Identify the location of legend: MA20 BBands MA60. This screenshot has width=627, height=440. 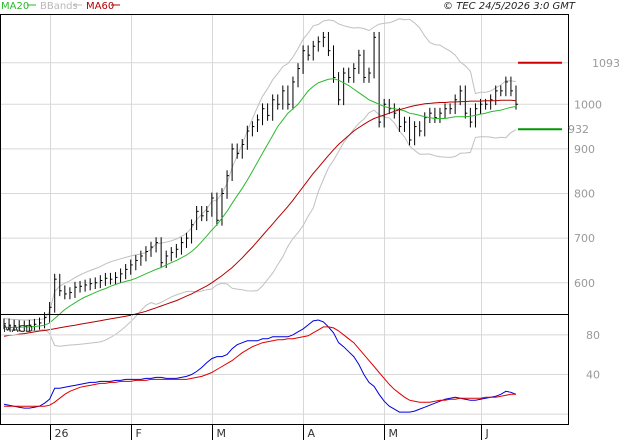
(60, 6).